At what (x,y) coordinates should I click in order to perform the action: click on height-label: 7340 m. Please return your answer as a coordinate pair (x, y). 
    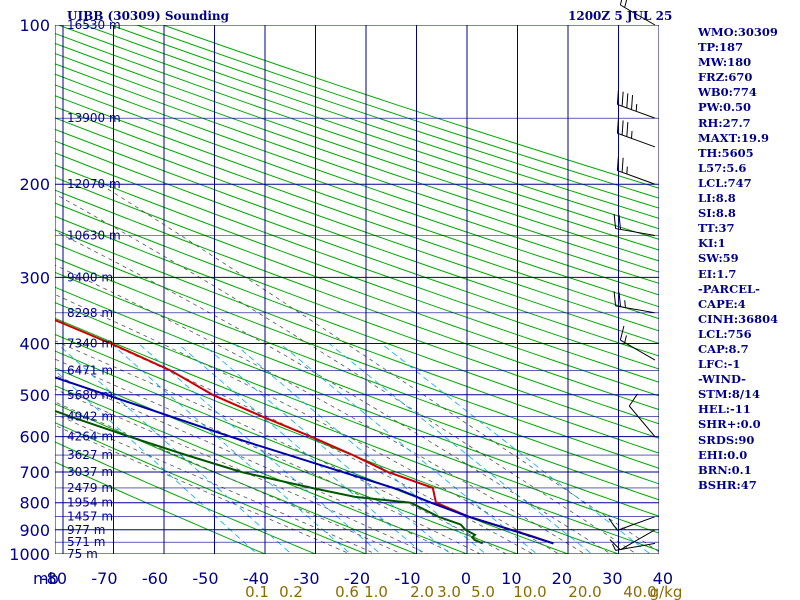
    Looking at the image, I should click on (90, 343).